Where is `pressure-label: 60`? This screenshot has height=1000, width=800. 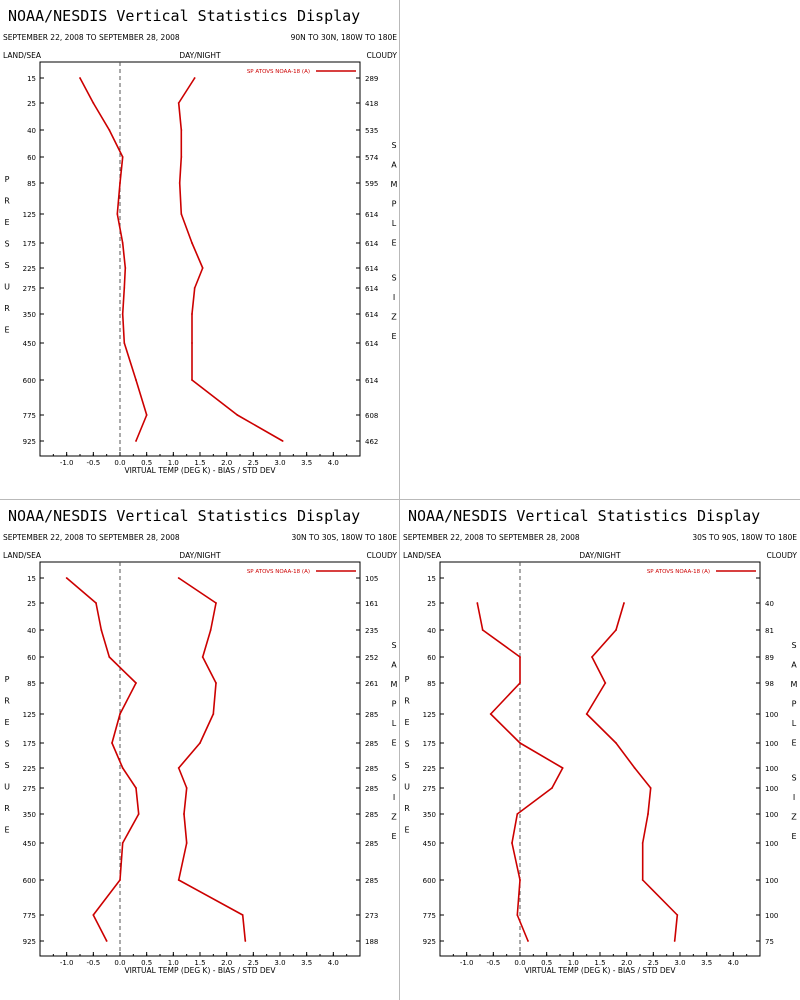 pressure-label: 60 is located at coordinates (31, 158).